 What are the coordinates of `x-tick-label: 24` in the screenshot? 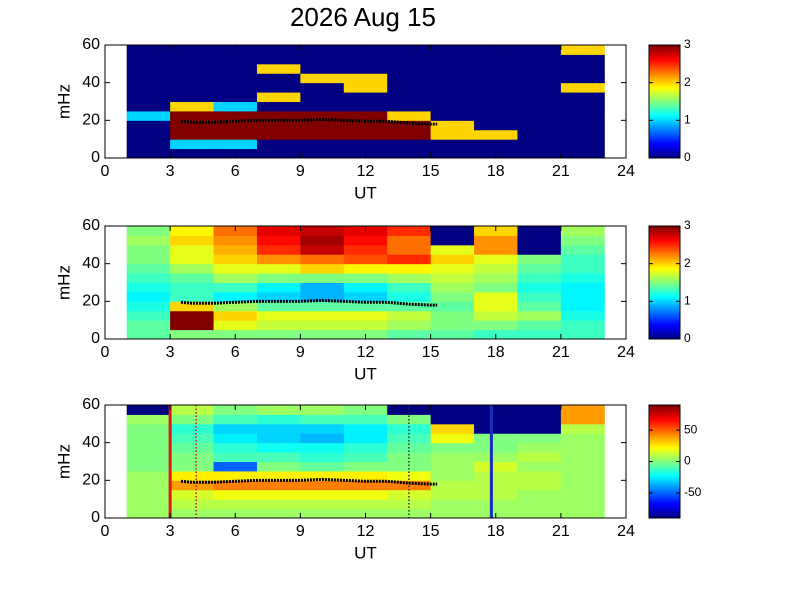 It's located at (626, 352).